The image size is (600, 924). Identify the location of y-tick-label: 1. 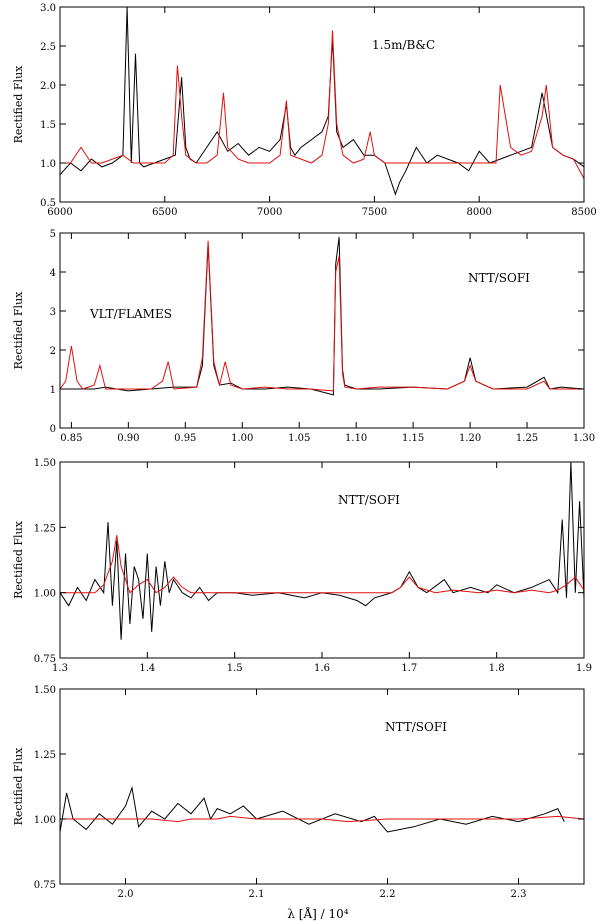
(53, 390).